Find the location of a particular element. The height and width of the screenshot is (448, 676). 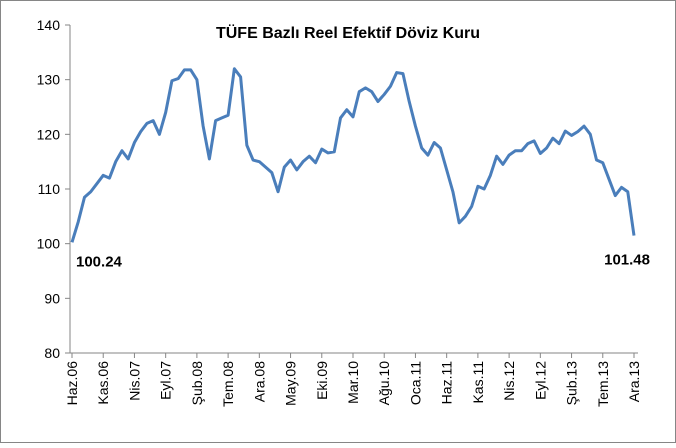

y-tick-label: 120 is located at coordinates (49, 134).